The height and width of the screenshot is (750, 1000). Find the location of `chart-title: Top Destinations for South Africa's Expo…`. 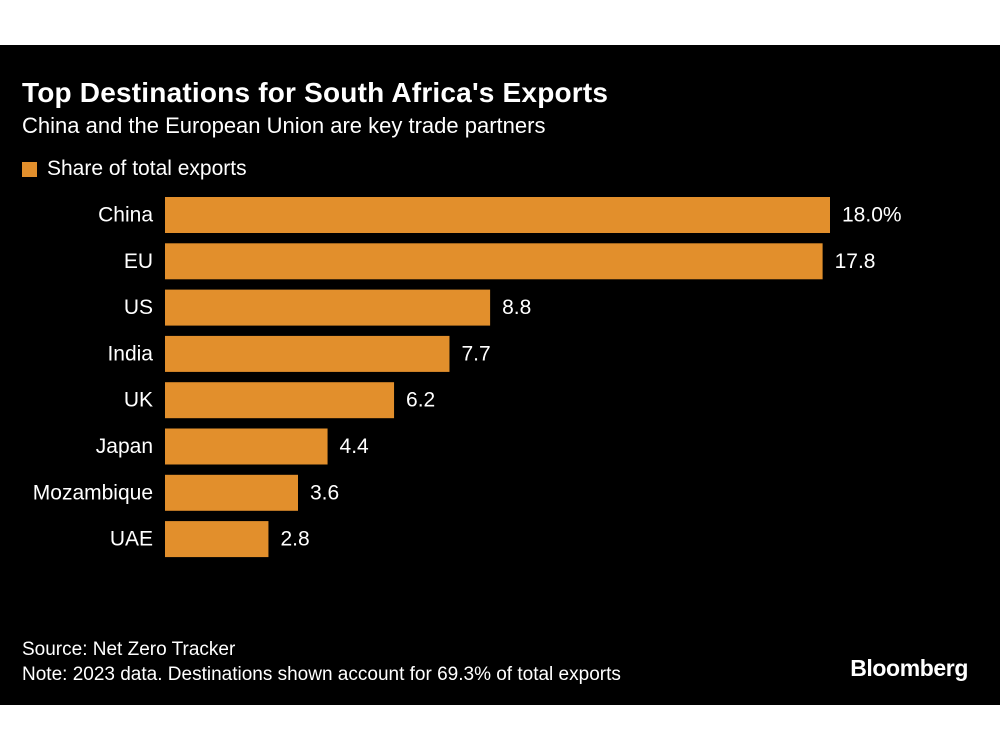

chart-title: Top Destinations for South Africa's Expo… is located at coordinates (315, 92).